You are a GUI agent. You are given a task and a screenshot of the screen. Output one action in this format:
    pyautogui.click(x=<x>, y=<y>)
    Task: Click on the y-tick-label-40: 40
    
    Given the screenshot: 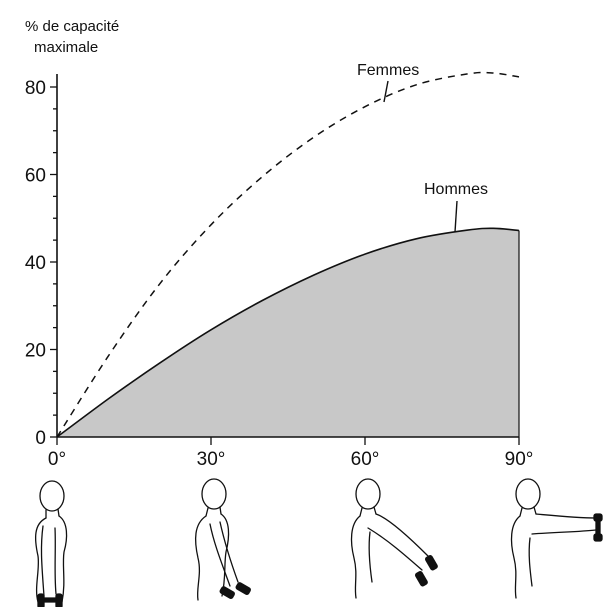 What is the action you would take?
    pyautogui.click(x=35, y=263)
    